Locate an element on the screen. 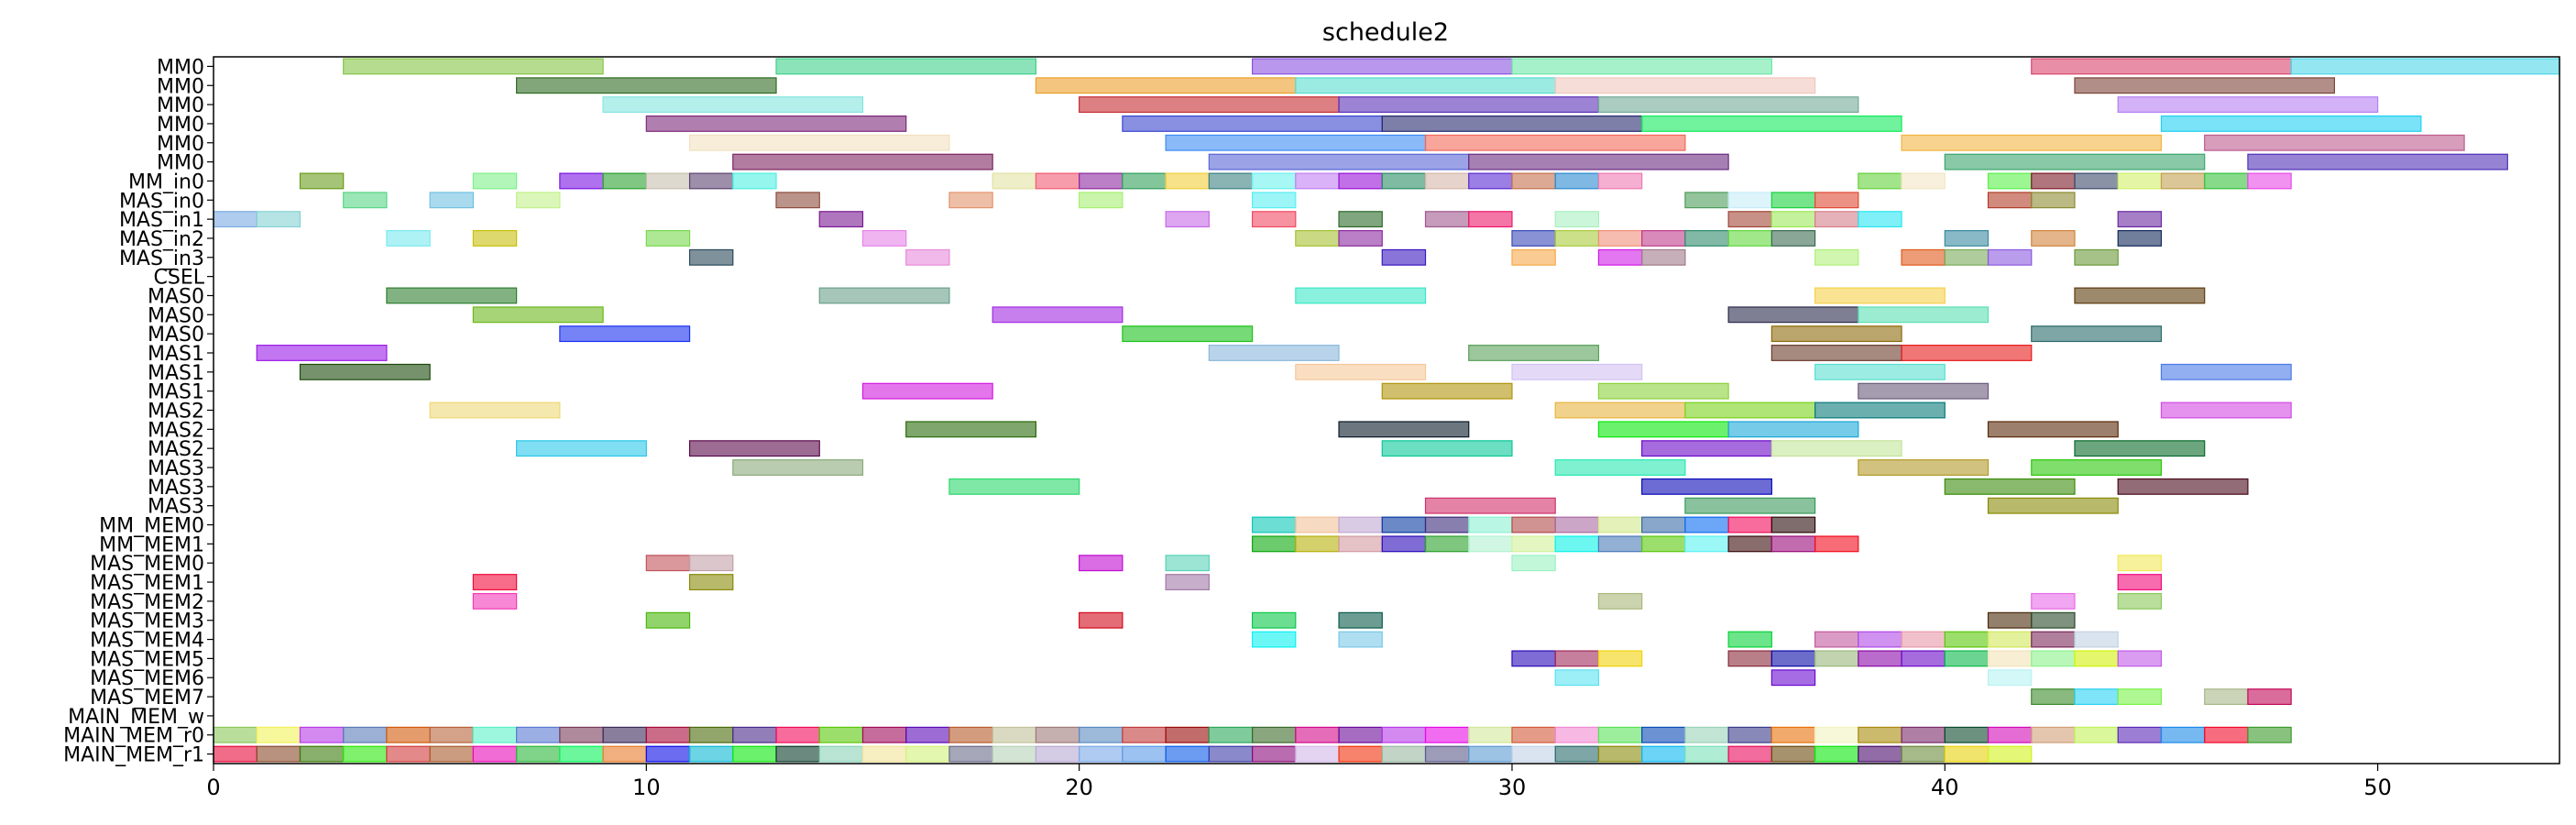 Image resolution: width=2576 pixels, height=825 pixels. y-tick-label: MAS_MEM1 is located at coordinates (147, 583).